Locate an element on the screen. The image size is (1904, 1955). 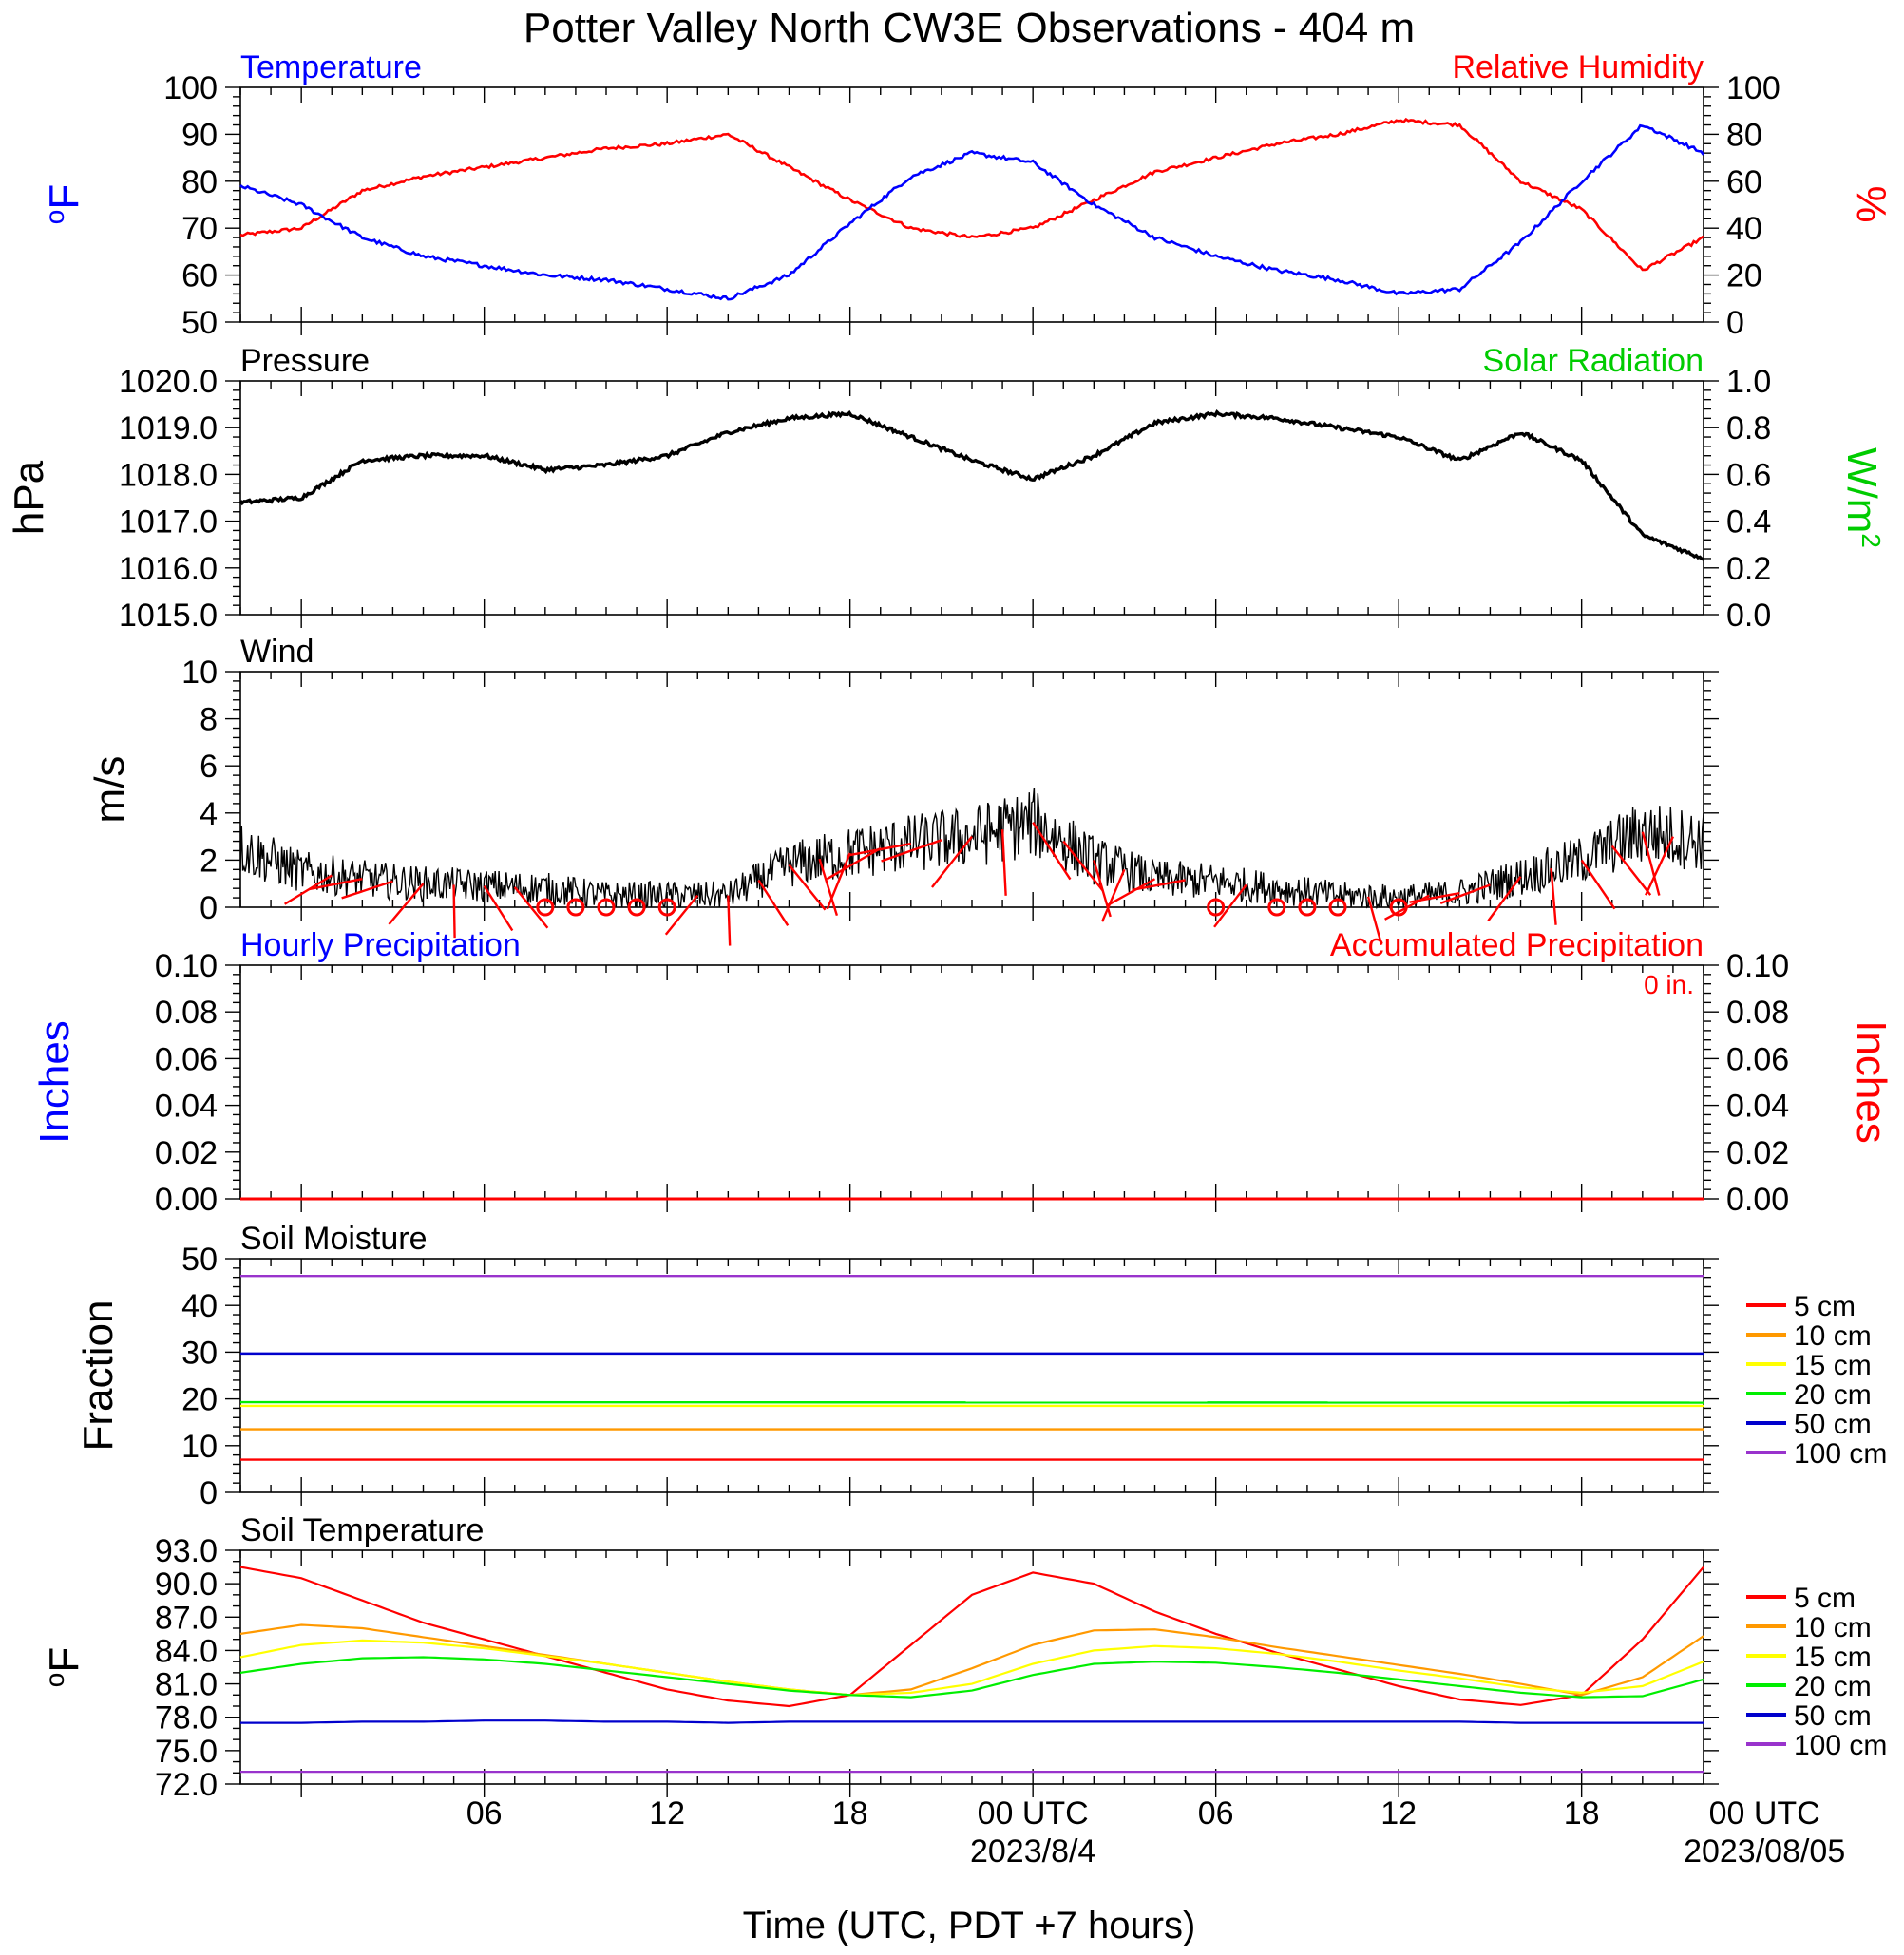
date-label: 2023/08/05 is located at coordinates (1764, 1851).